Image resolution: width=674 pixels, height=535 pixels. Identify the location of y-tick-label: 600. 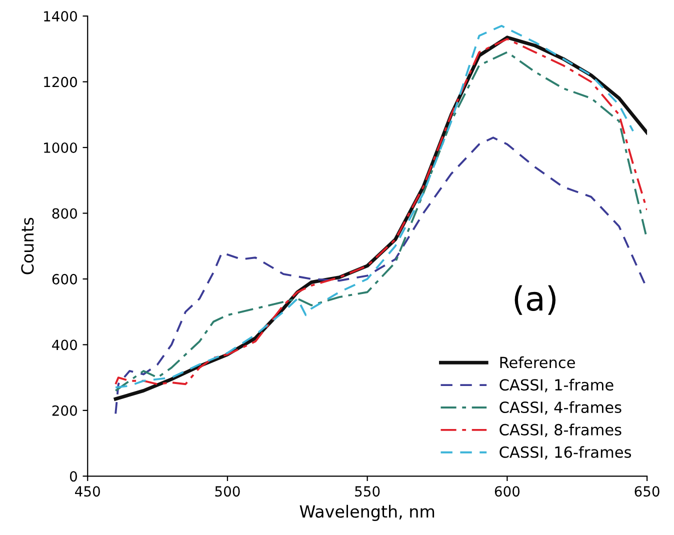
(64, 279).